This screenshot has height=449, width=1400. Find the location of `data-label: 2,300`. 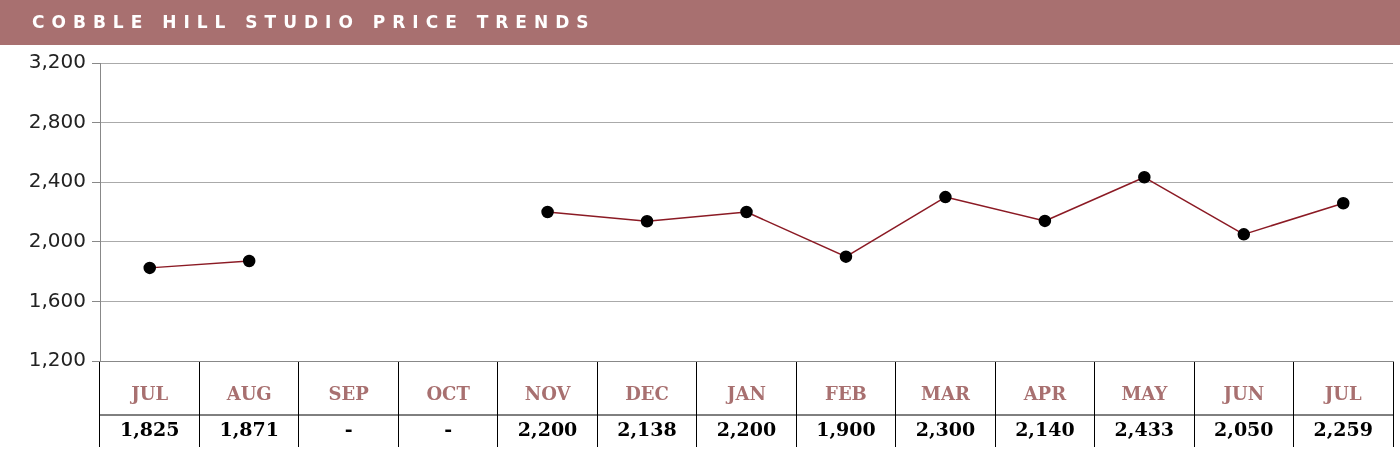

data-label: 2,300 is located at coordinates (945, 428).